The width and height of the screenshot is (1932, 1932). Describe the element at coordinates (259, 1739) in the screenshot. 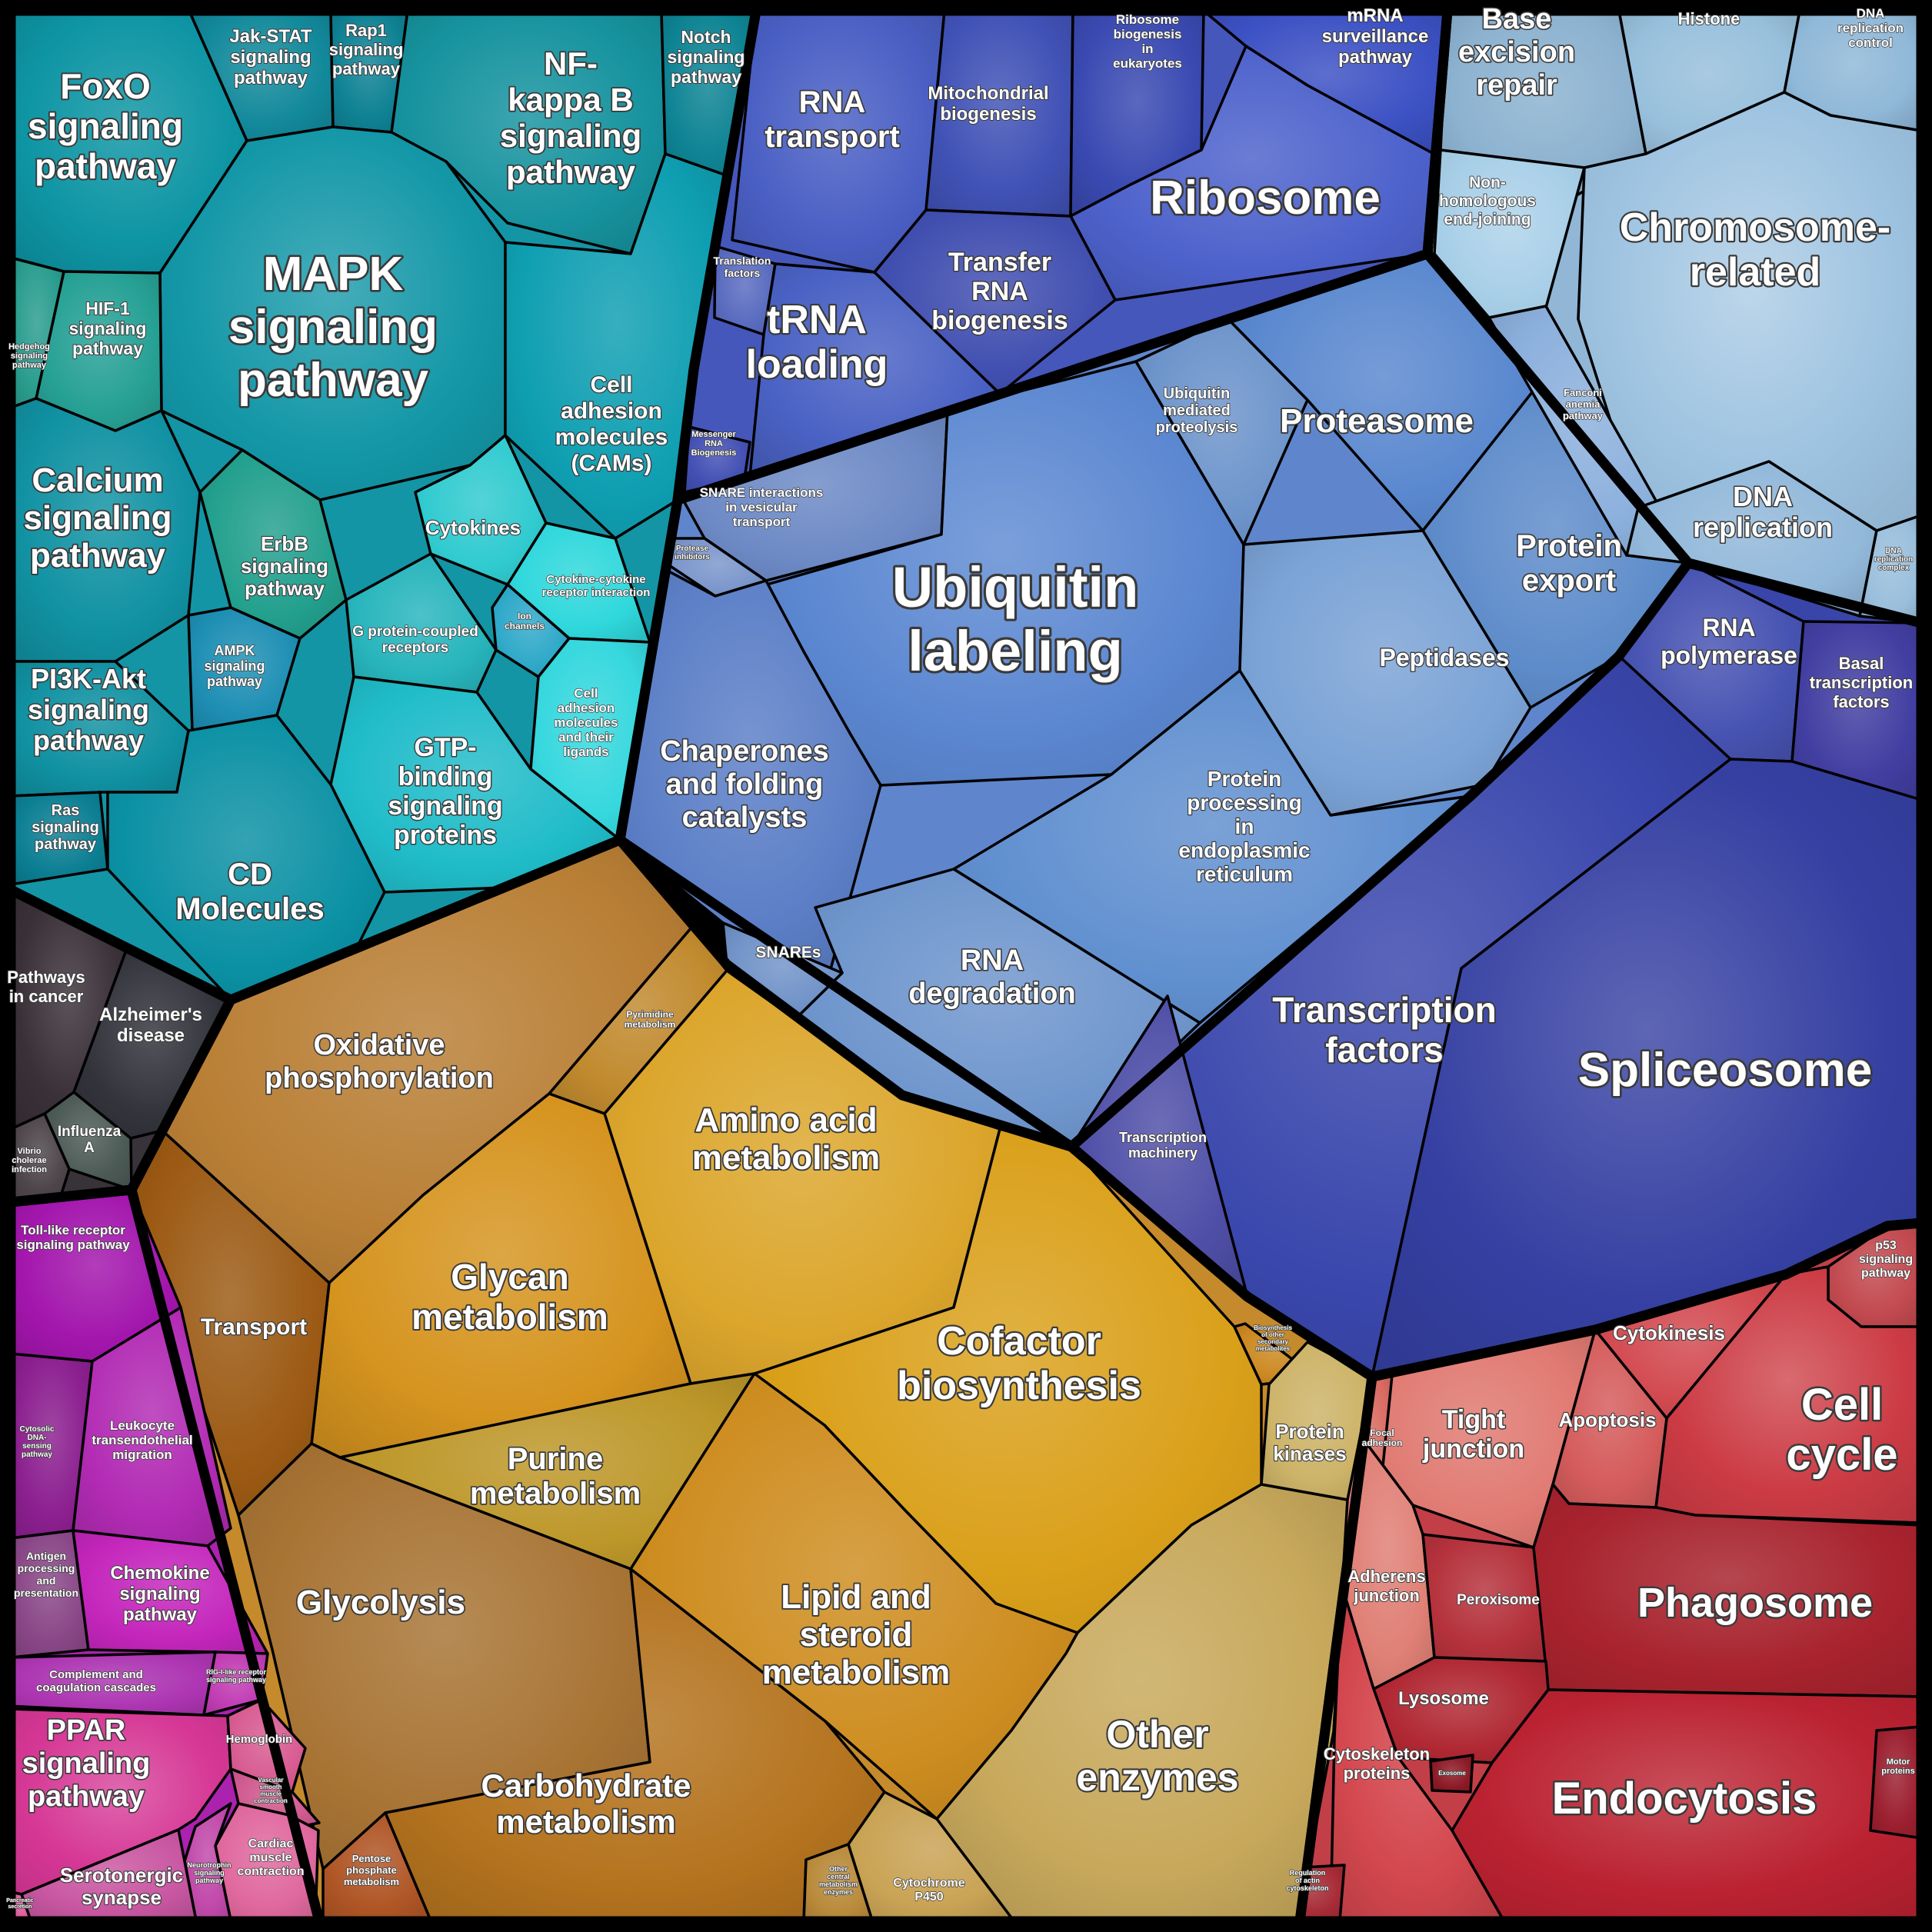

I see `svg-text: Hemoglobin` at that location.